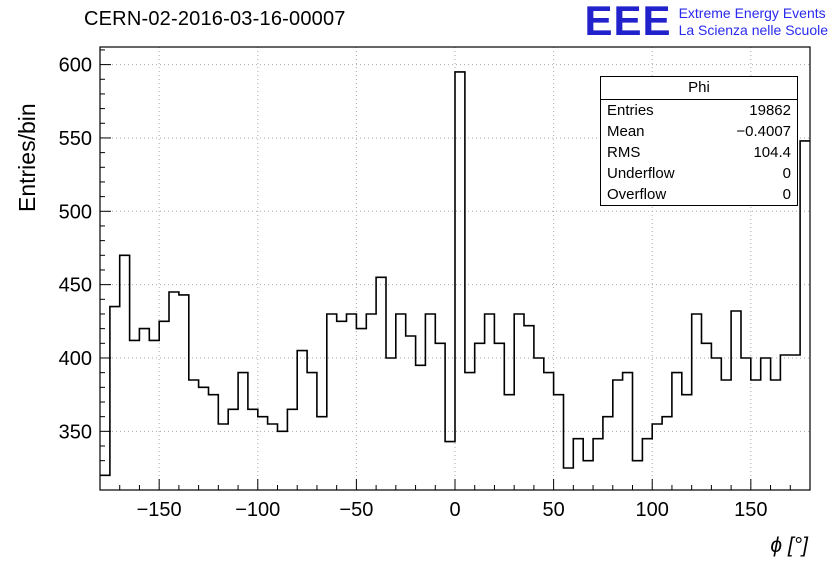  I want to click on x-tick-label: 150, so click(750, 510).